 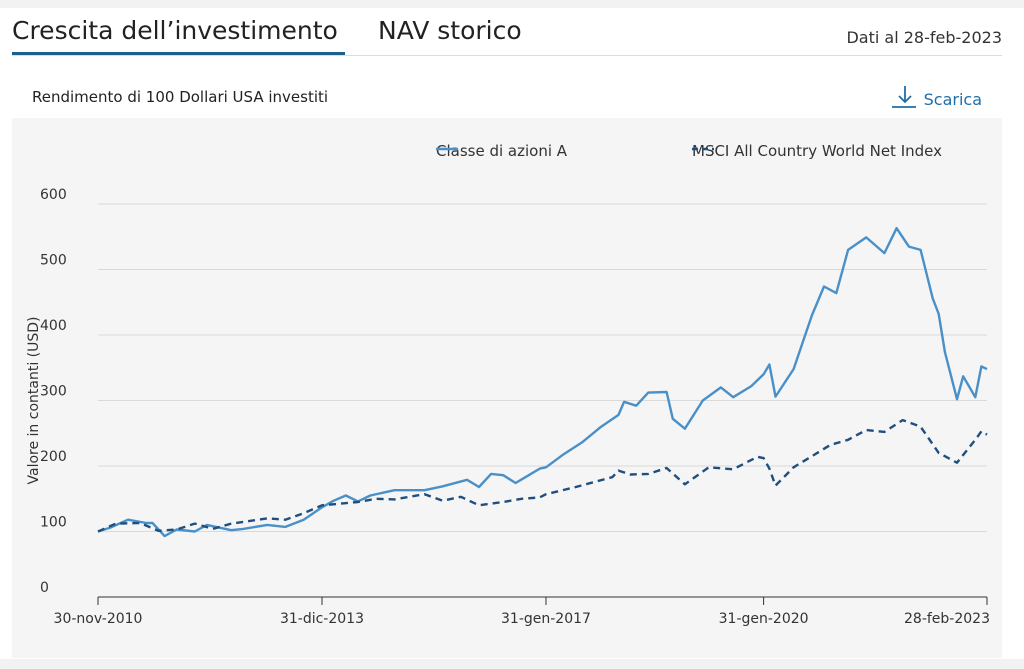 What do you see at coordinates (175, 30) in the screenshot?
I see `tab-growth: Crescita dell’investimento` at bounding box center [175, 30].